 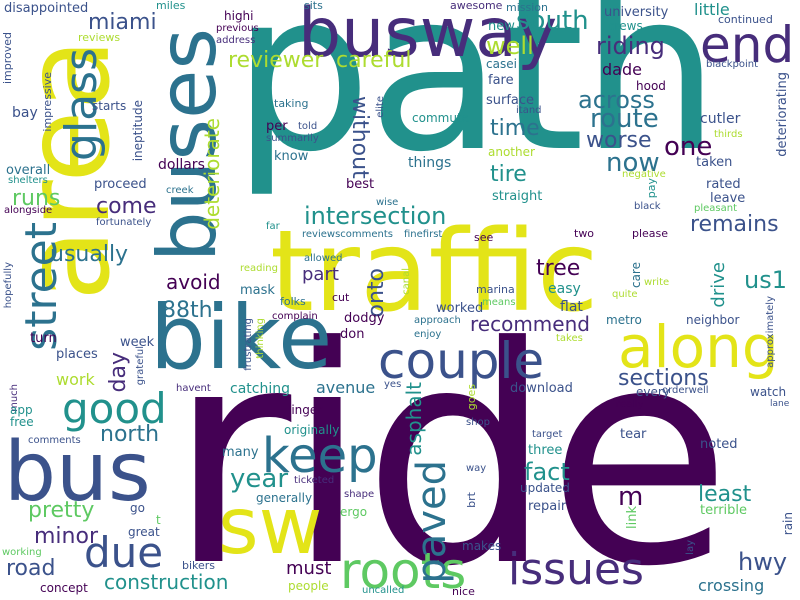 I want to click on word-bus: bus, so click(x=77, y=472).